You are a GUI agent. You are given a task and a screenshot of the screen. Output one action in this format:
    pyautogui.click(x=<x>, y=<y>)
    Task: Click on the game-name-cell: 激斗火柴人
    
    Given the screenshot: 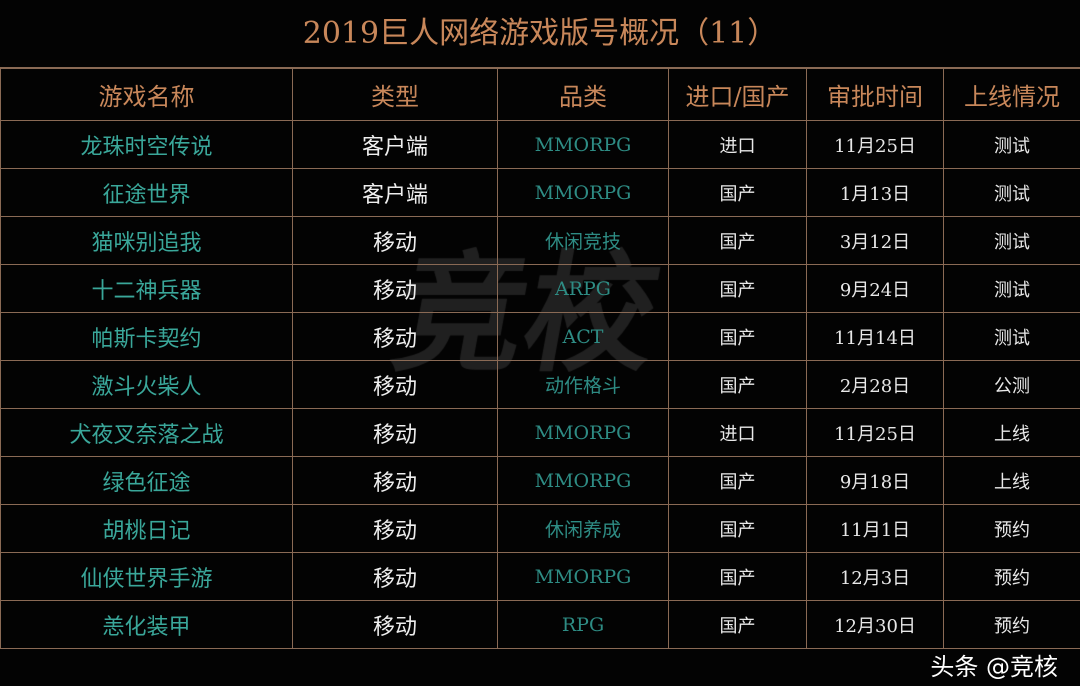 What is the action you would take?
    pyautogui.click(x=146, y=384)
    